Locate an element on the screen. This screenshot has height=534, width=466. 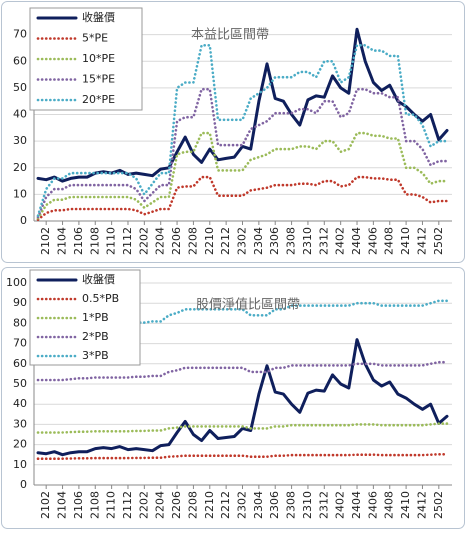
y-tick-label: 80 is located at coordinates (20, 322).